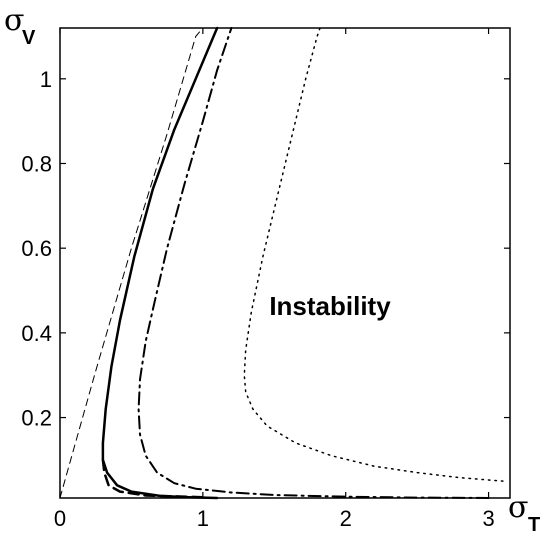  What do you see at coordinates (534, 525) in the screenshot?
I see `x-axis-label-subscript: T` at bounding box center [534, 525].